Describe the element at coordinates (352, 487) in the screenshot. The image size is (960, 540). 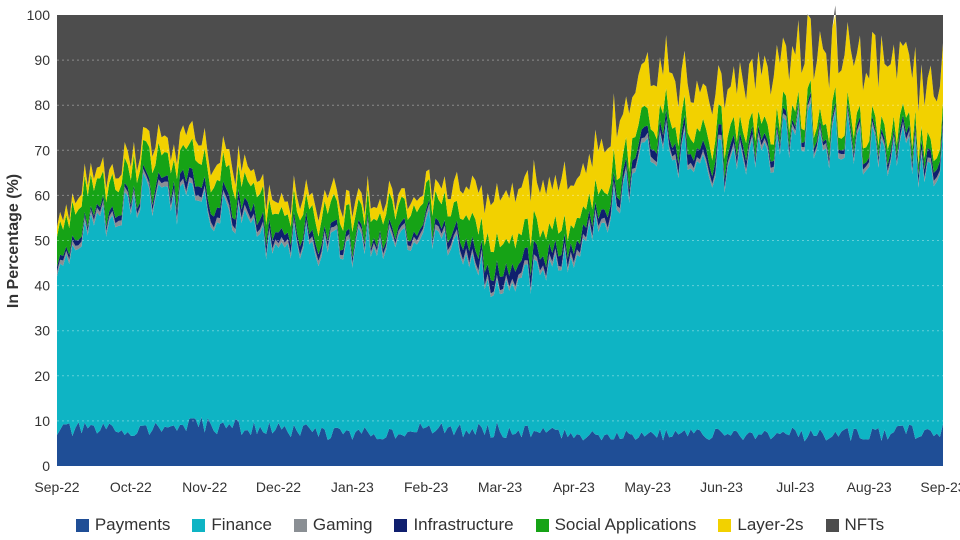
I see `x-tick-label: Jan-23` at that location.